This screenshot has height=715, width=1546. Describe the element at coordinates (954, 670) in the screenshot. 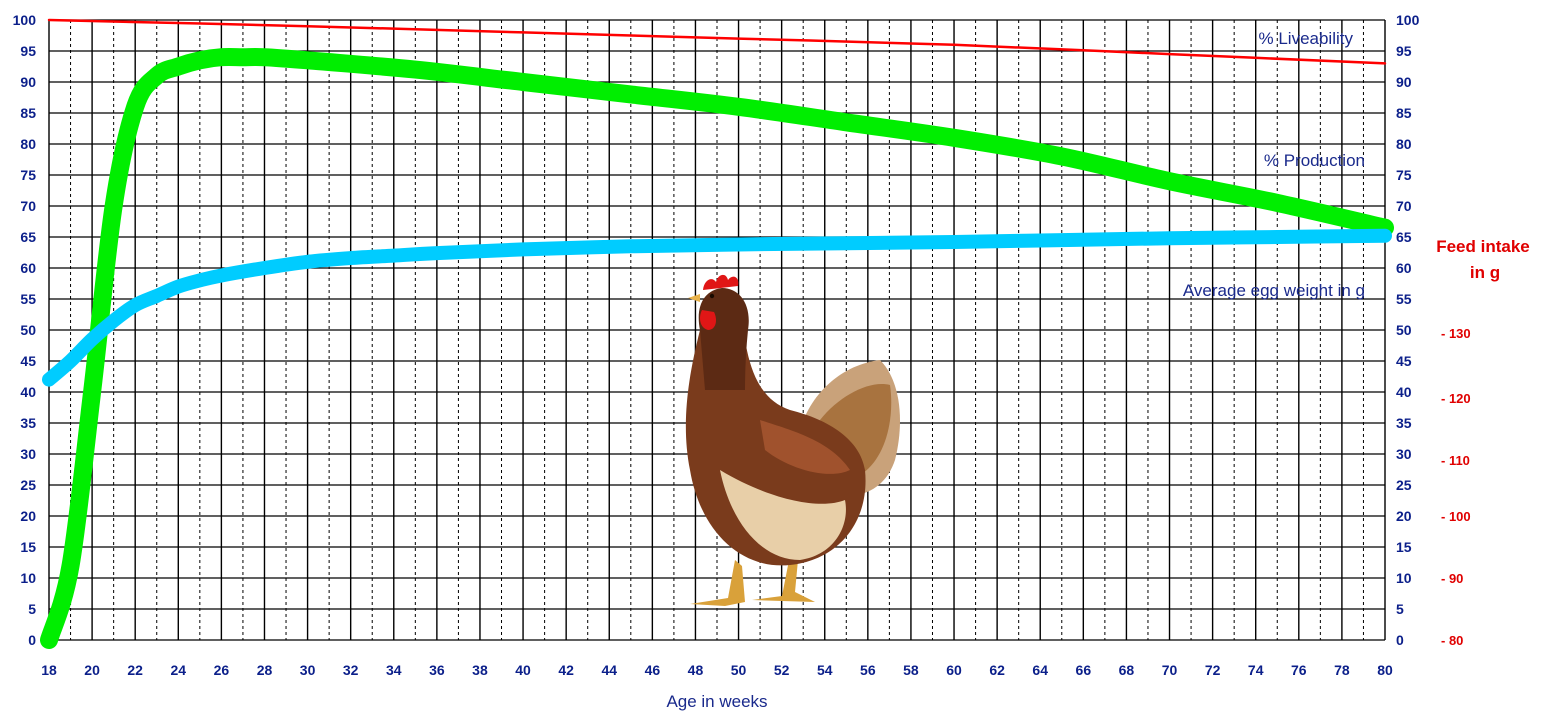

I see `x-tick: 60` at that location.